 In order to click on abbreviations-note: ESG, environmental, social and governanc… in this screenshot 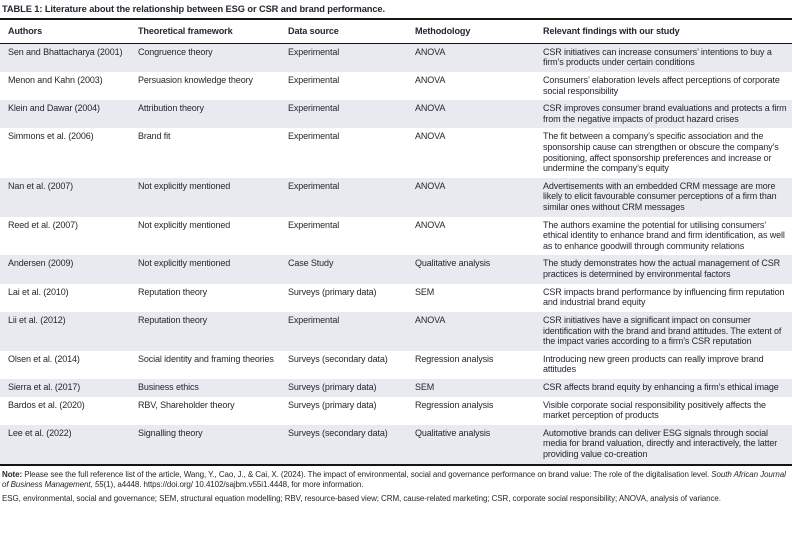, I will do `click(361, 499)`.